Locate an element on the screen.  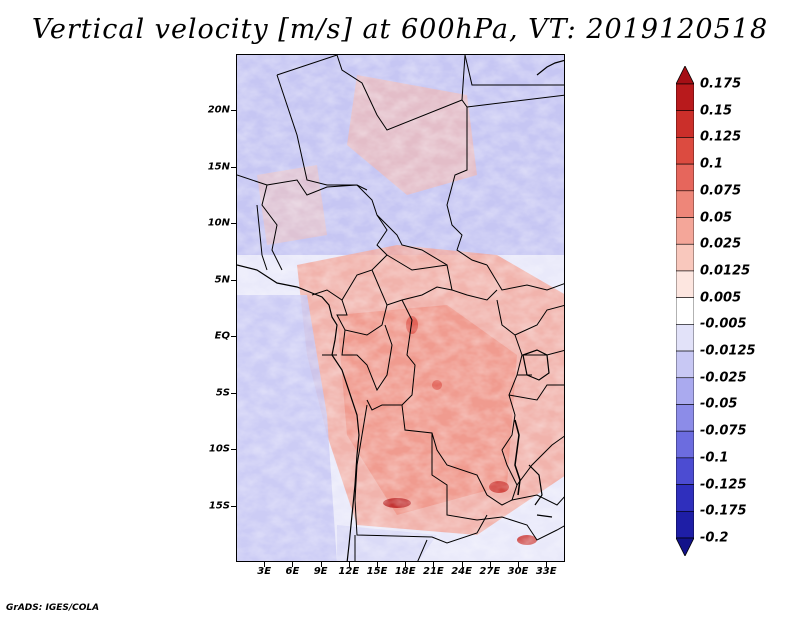
colorbar-label: 0.005 is located at coordinates (721, 298).